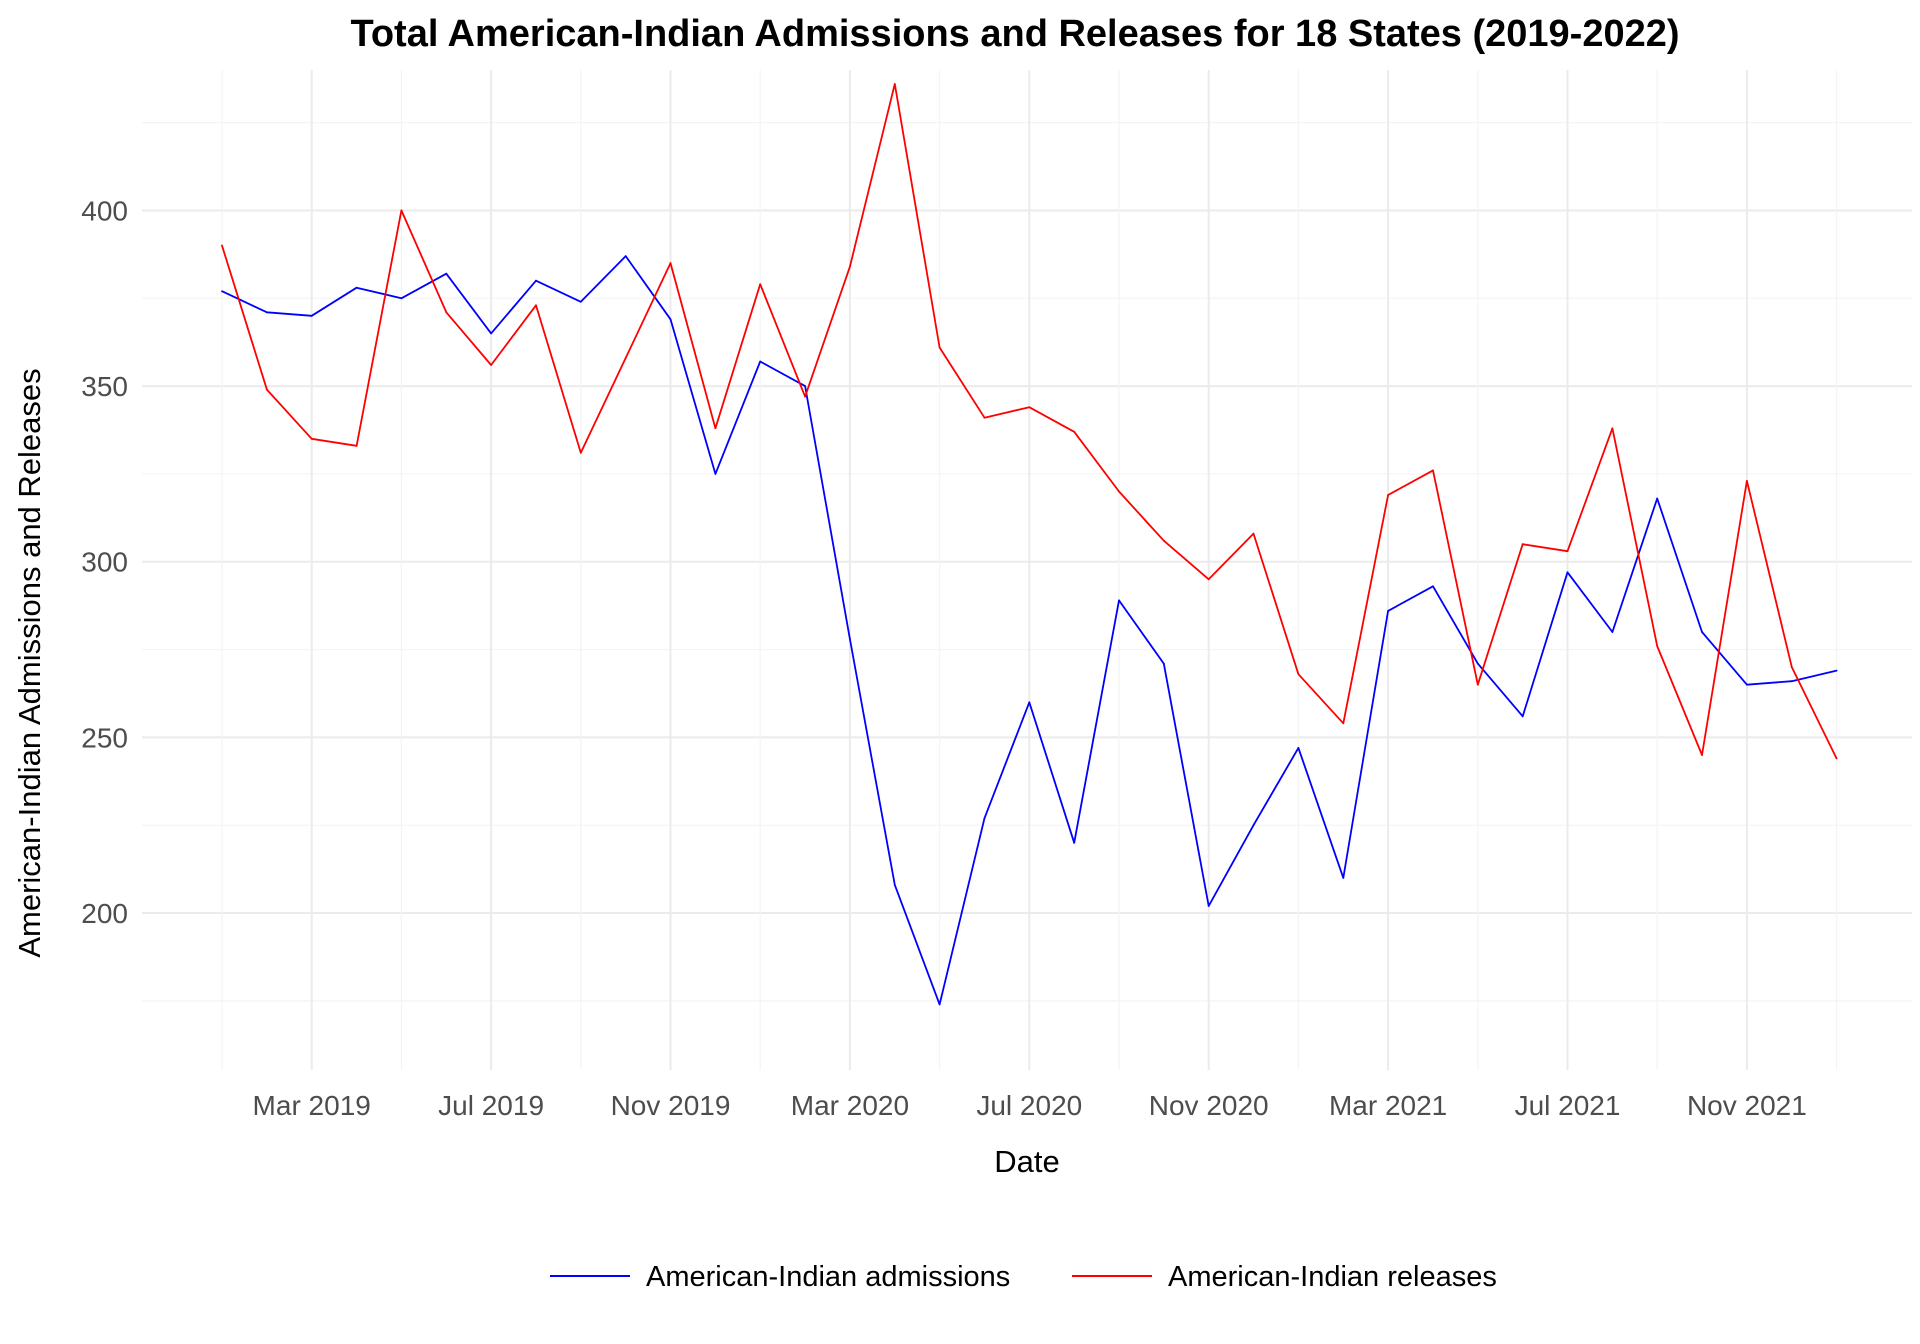  What do you see at coordinates (29, 662) in the screenshot?
I see `y-axis-title: American-Indian Admissions and Releases` at bounding box center [29, 662].